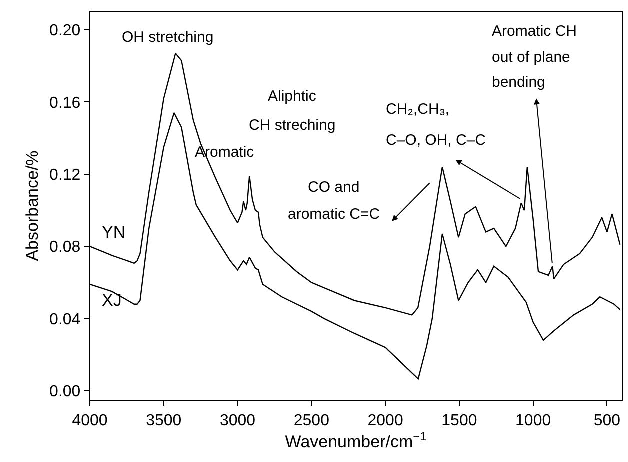  What do you see at coordinates (114, 232) in the screenshot?
I see `series-label: YN` at bounding box center [114, 232].